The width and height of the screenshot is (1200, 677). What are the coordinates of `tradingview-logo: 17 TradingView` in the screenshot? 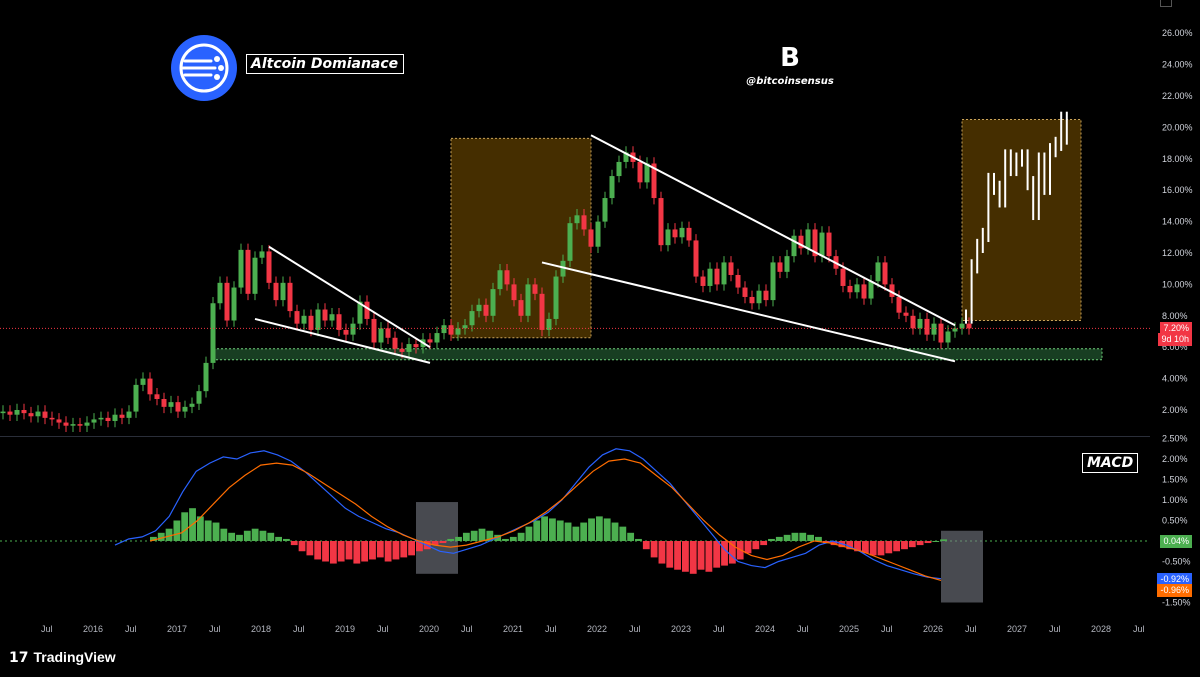 It's located at (62, 657).